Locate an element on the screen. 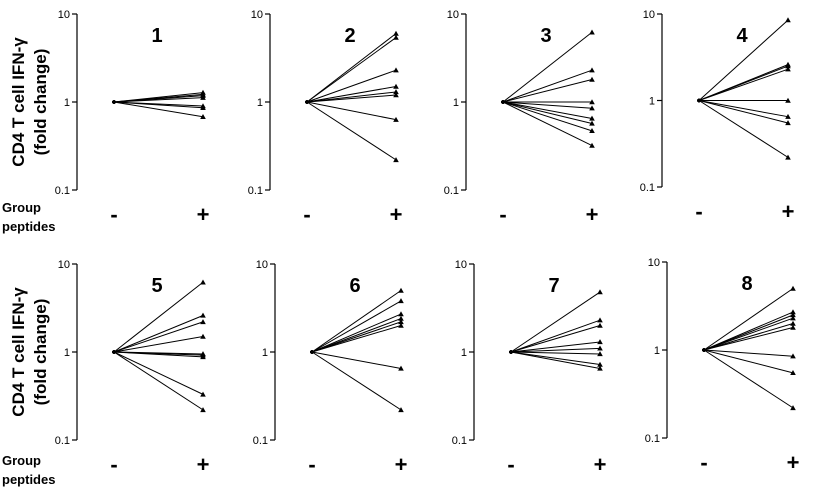  panel-title: 4 is located at coordinates (742, 36).